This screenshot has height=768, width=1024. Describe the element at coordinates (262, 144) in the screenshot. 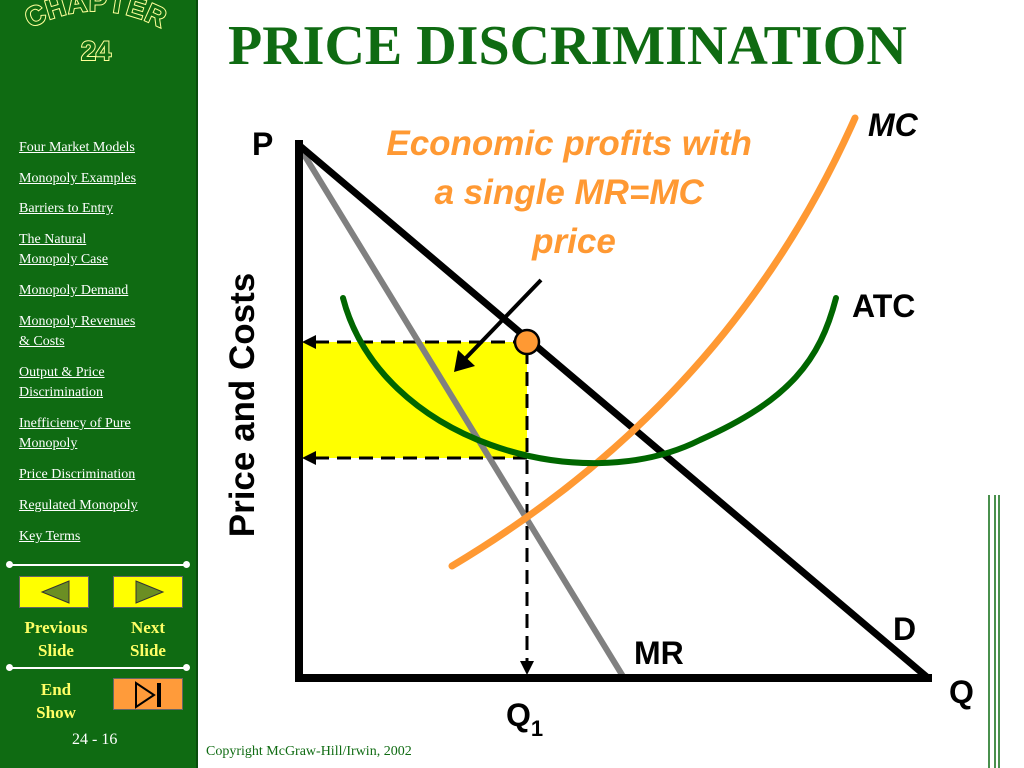

I see `y-axis-letter: P` at that location.